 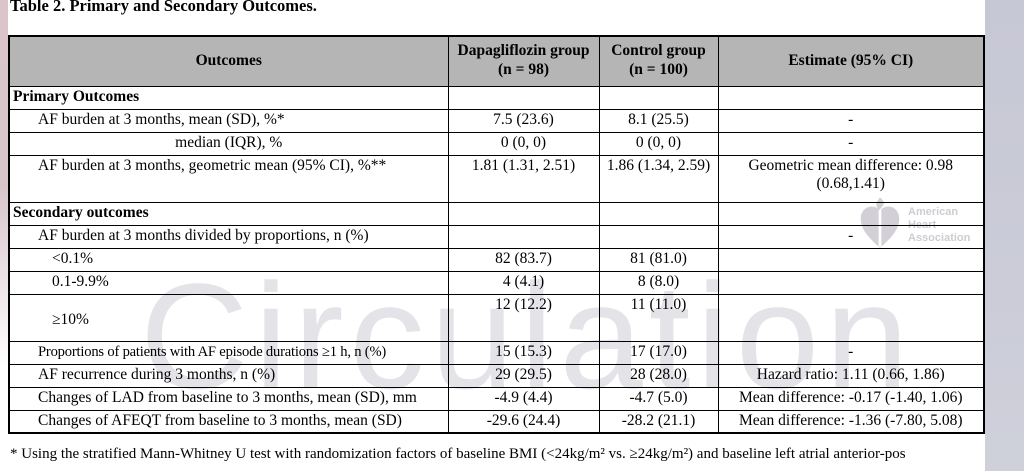 What do you see at coordinates (228, 282) in the screenshot?
I see `outcome-label-cell: 0.1-9.9%` at bounding box center [228, 282].